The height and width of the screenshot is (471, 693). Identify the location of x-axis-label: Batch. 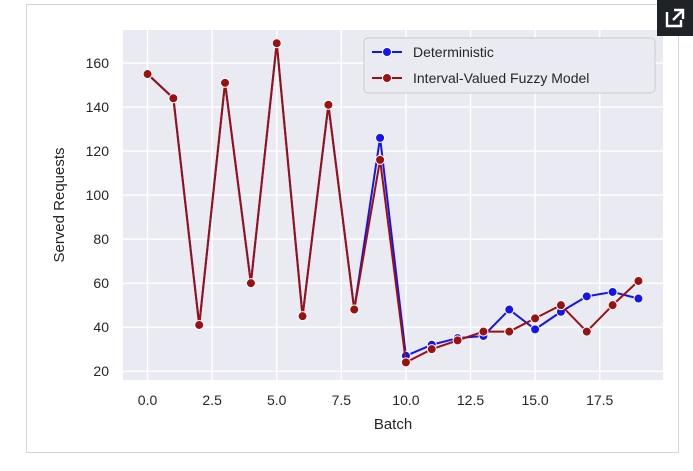
(393, 424).